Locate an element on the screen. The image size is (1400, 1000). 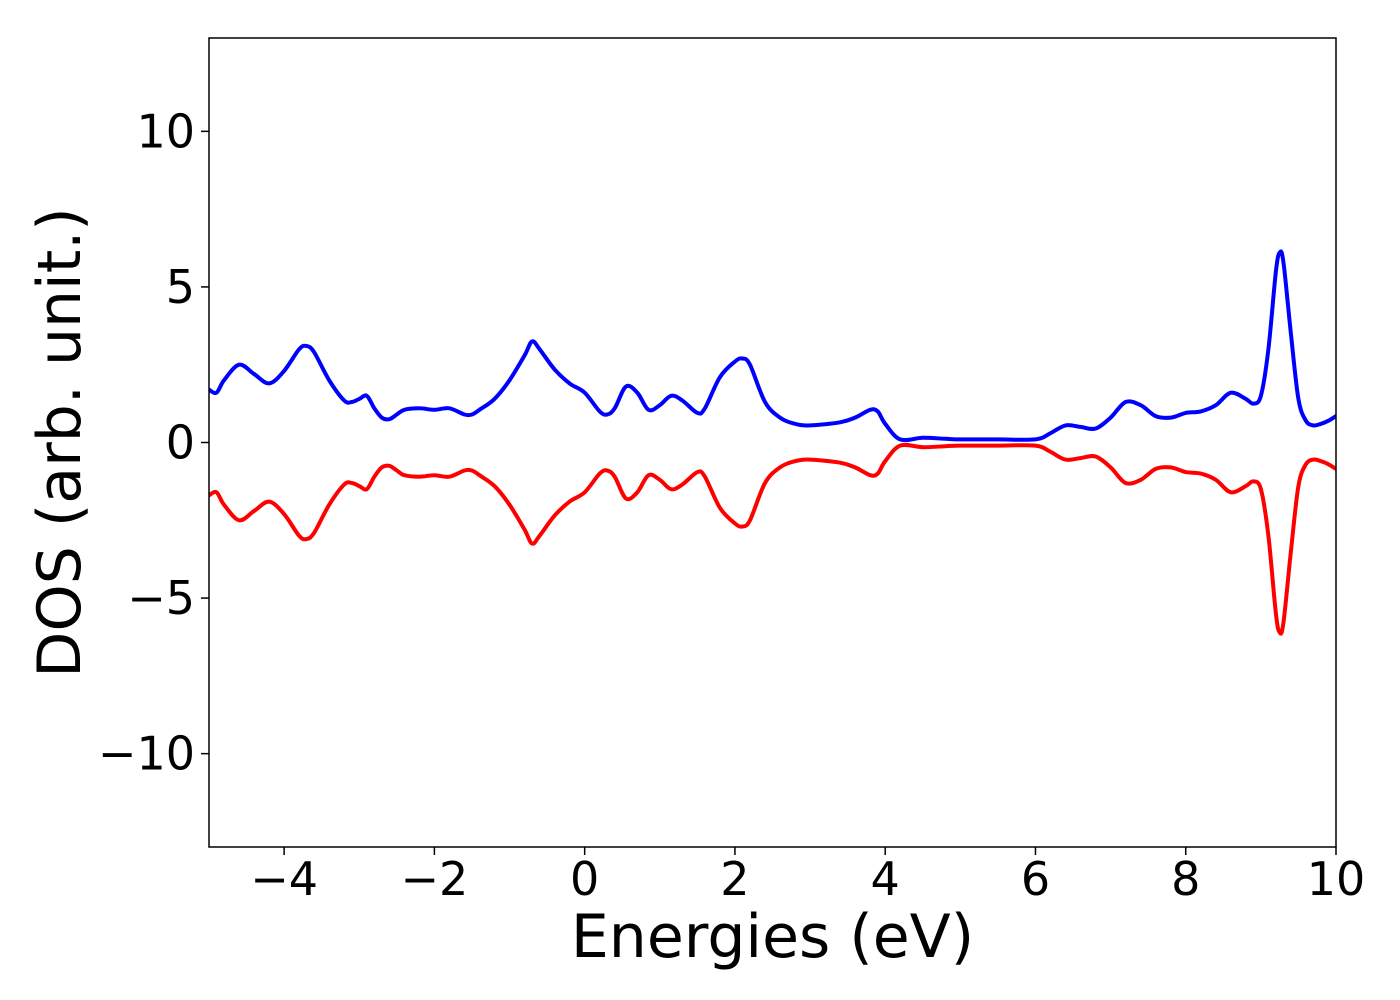
y-tick-label: 10 is located at coordinates (165, 131).